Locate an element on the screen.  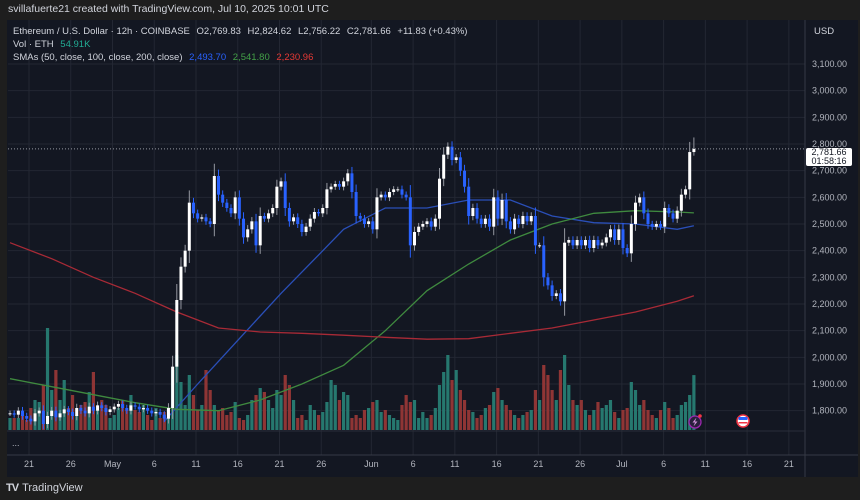
symbol-name: Ethereum / U.S. Dollar · 12h · COINBASE is located at coordinates (101, 31).